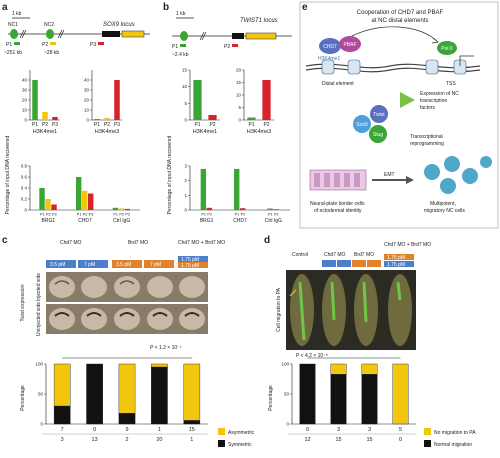  I want to click on expression-line-1: Expression of NC, so click(439, 94).